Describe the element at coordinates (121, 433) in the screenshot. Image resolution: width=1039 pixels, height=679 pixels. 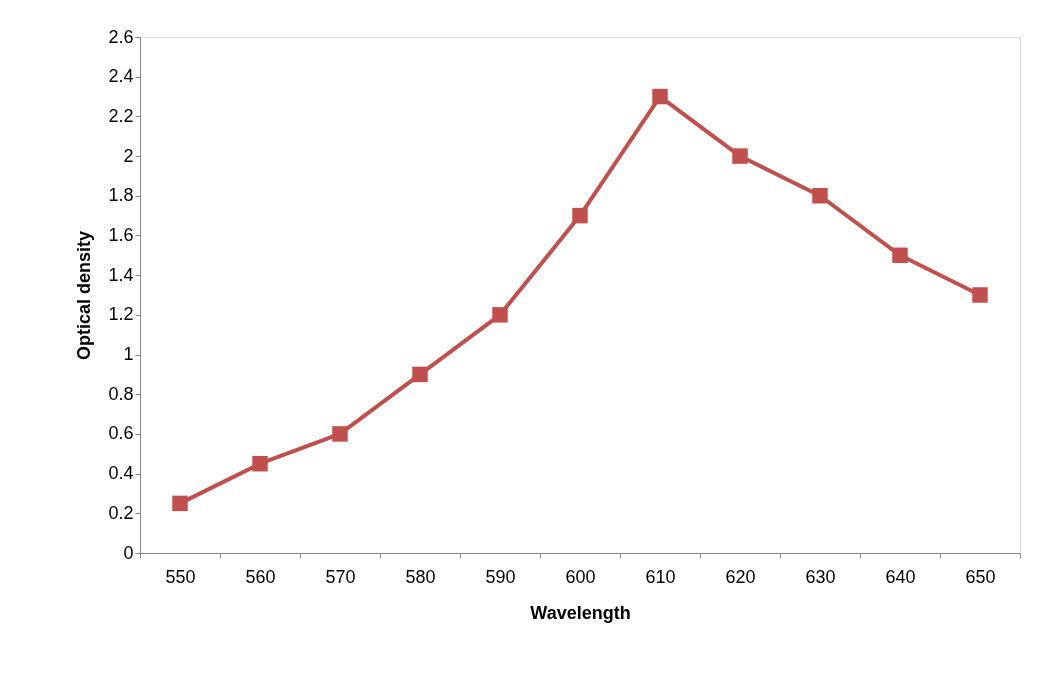
I see `y-tick-label: 0.6` at that location.